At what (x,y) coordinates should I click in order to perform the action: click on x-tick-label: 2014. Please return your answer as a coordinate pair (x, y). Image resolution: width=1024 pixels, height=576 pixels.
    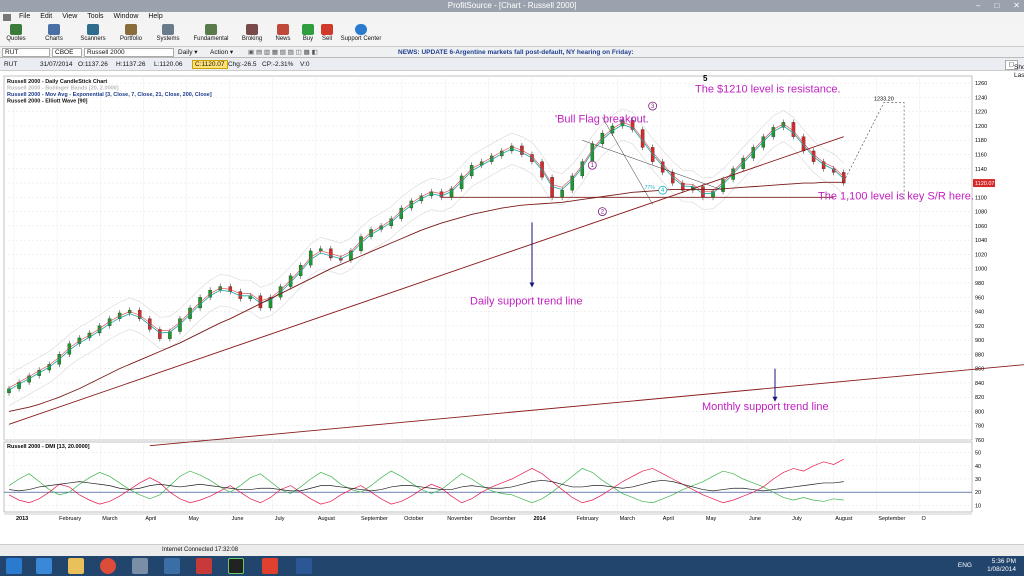
    Looking at the image, I should click on (539, 519).